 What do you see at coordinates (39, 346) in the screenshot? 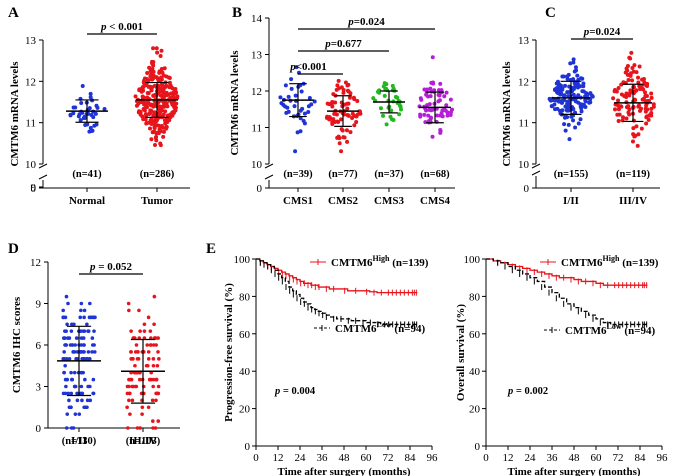
I see `y-tick-label: 6` at bounding box center [39, 346].